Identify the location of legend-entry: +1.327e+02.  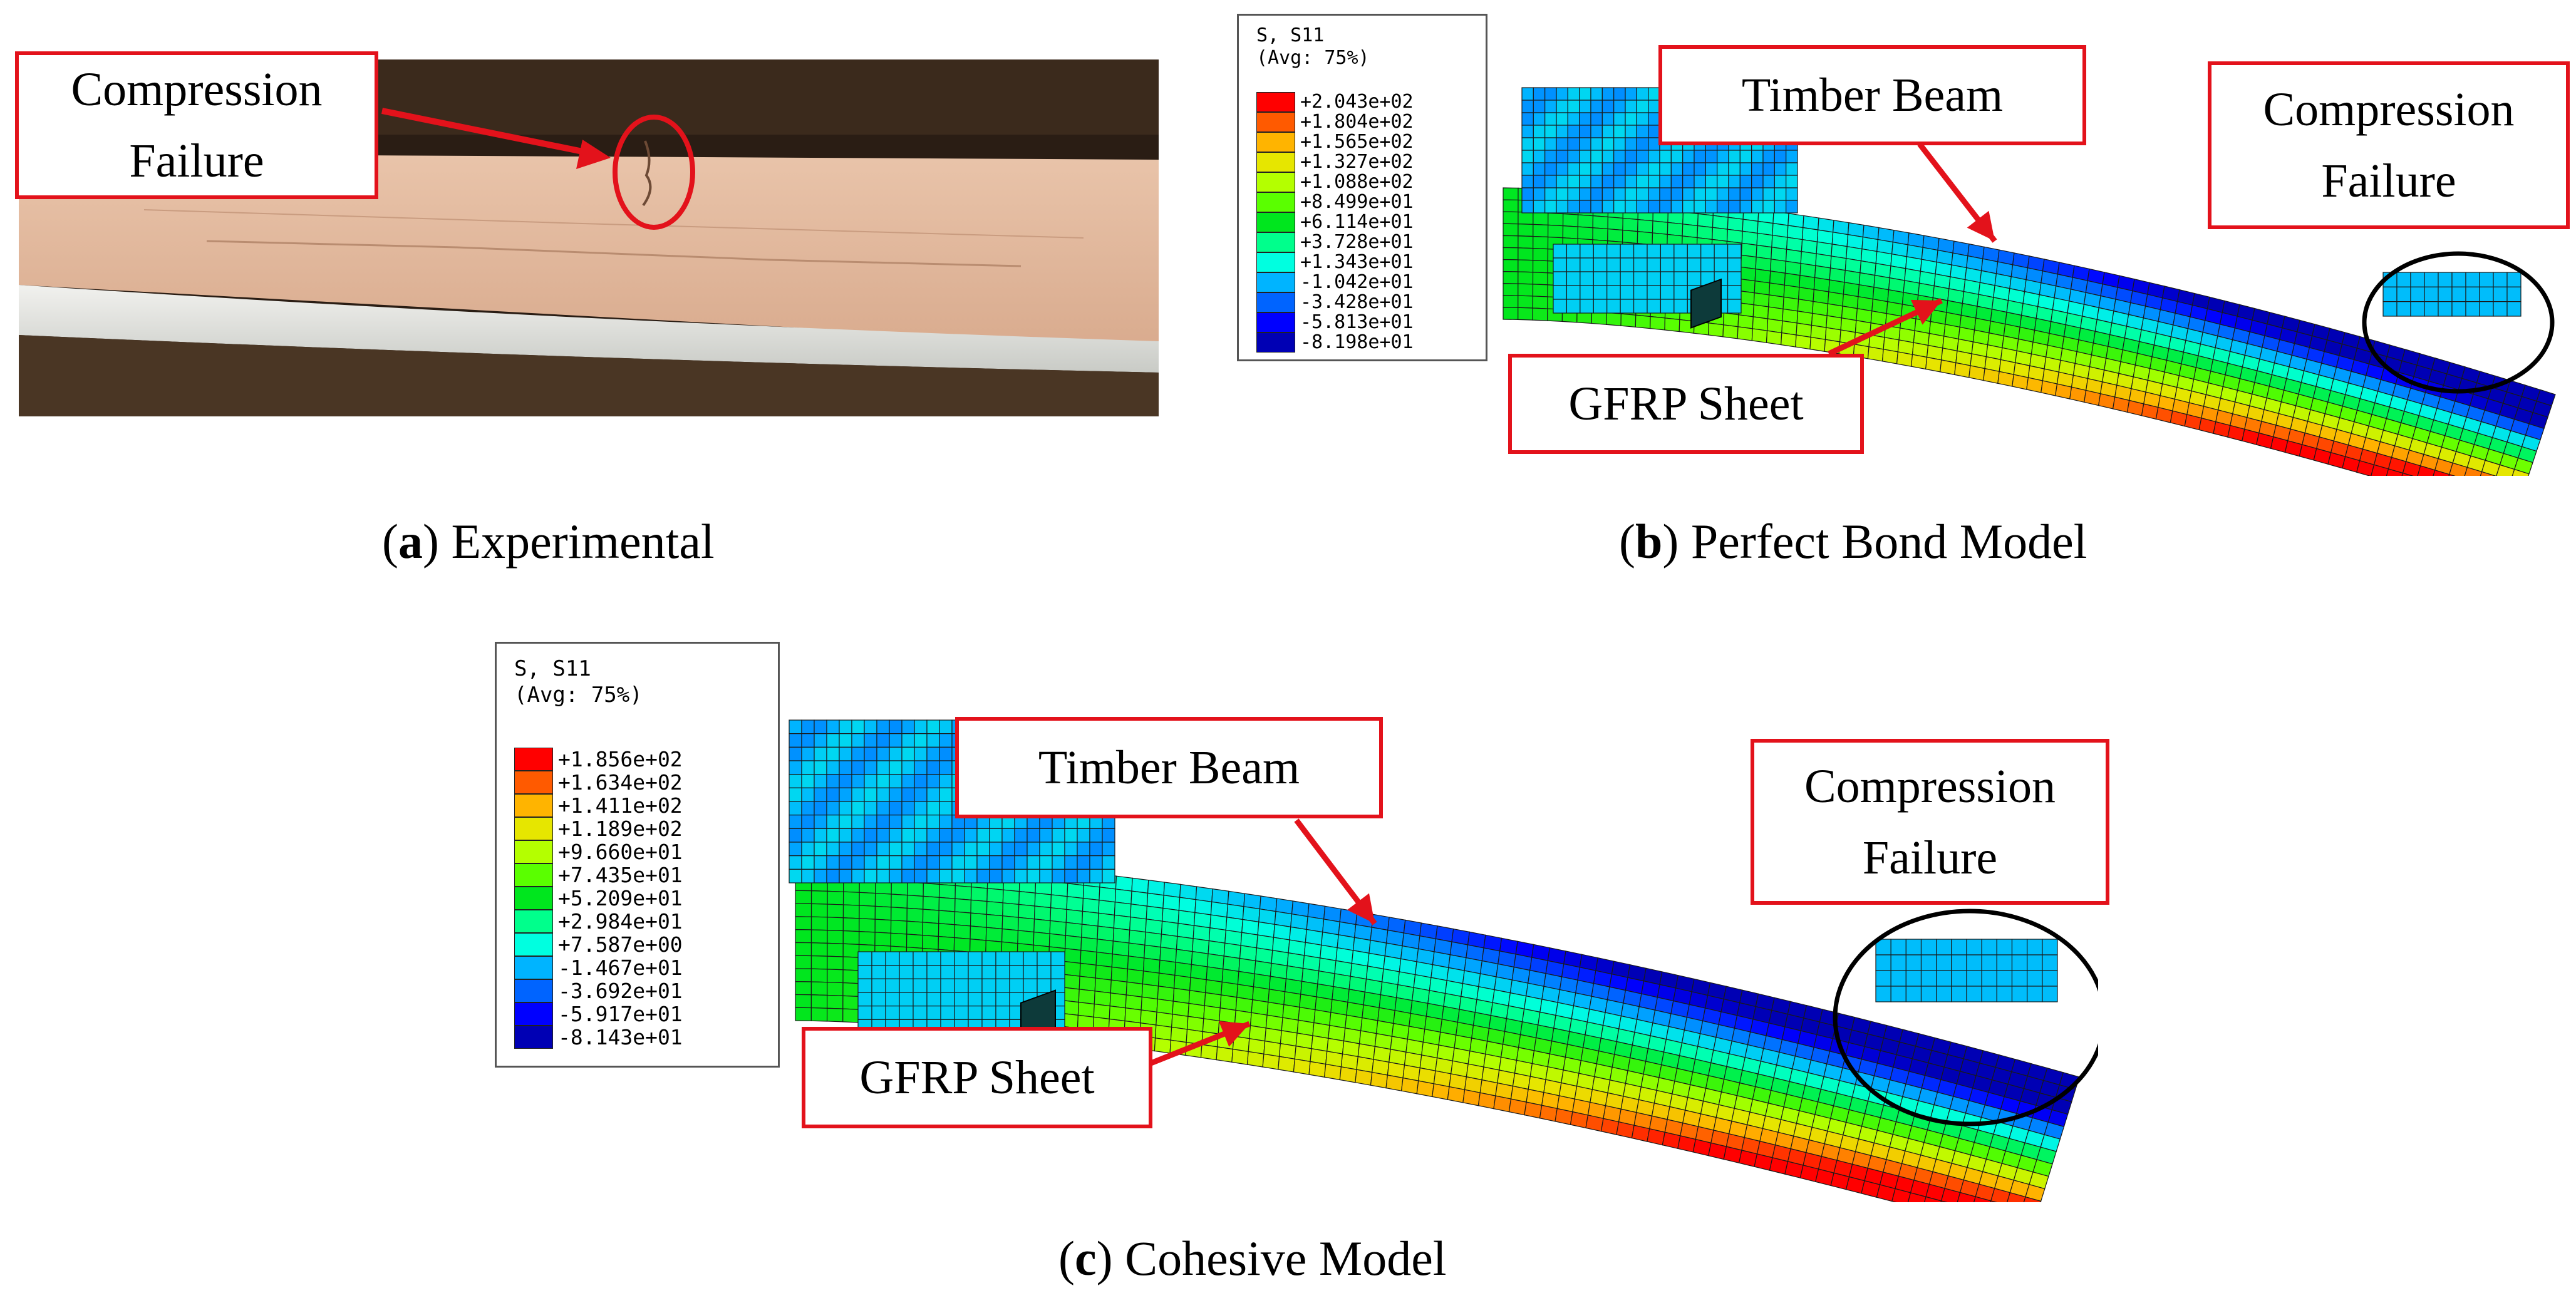
(1335, 162).